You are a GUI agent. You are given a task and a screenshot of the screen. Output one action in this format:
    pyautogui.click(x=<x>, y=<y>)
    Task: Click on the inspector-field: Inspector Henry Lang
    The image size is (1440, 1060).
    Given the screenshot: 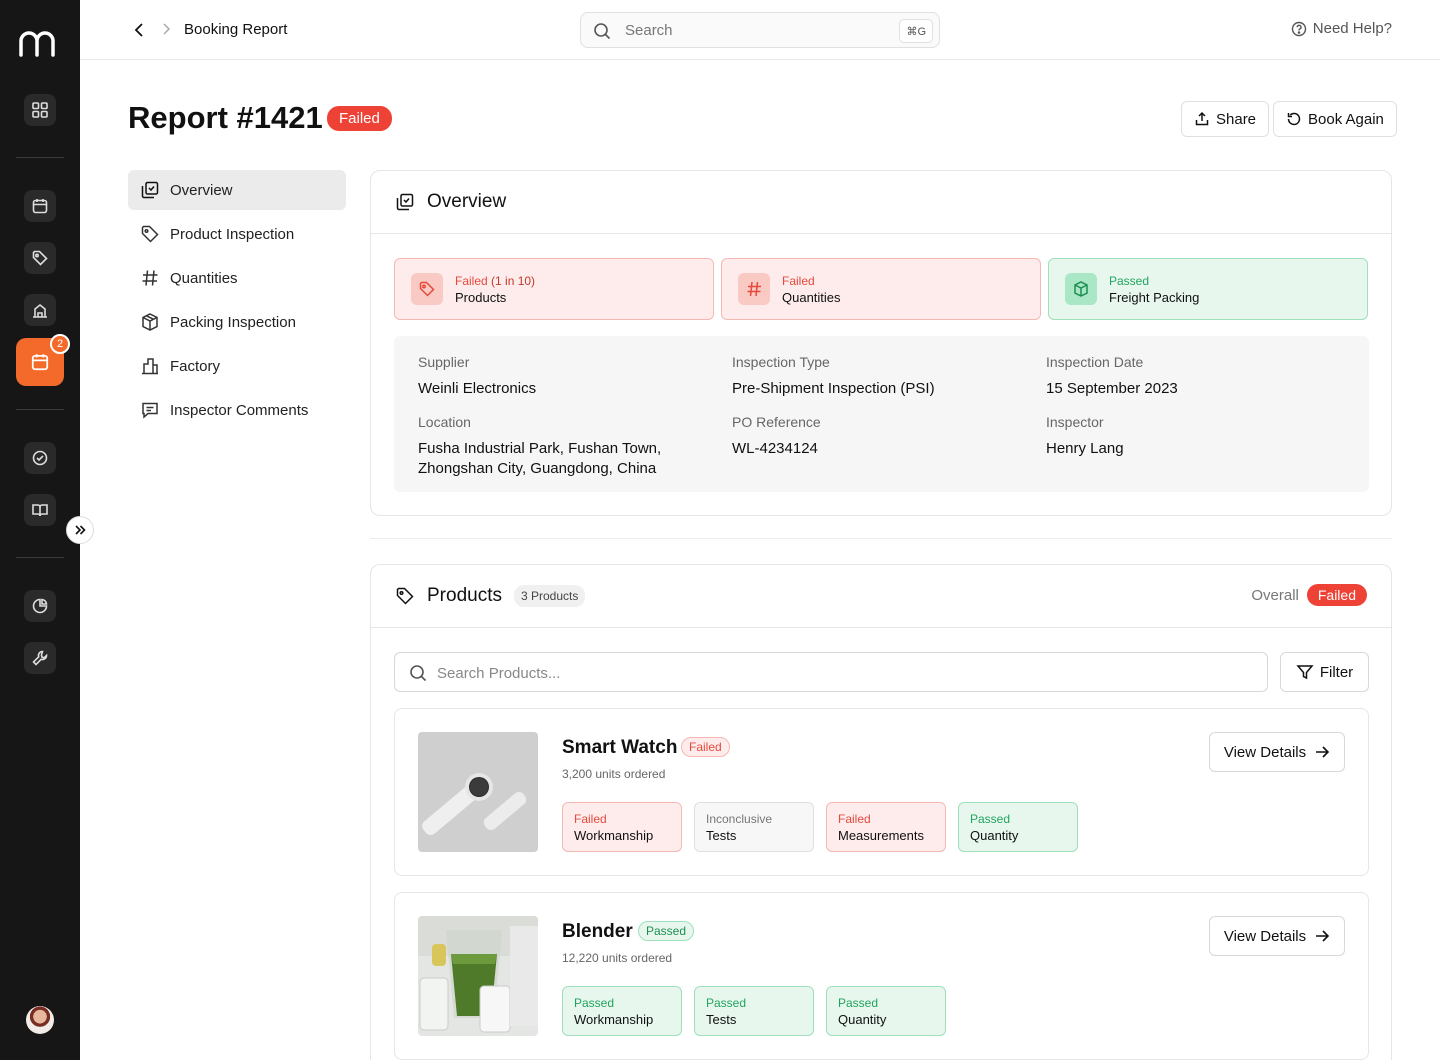 What is the action you would take?
    pyautogui.click(x=1196, y=436)
    